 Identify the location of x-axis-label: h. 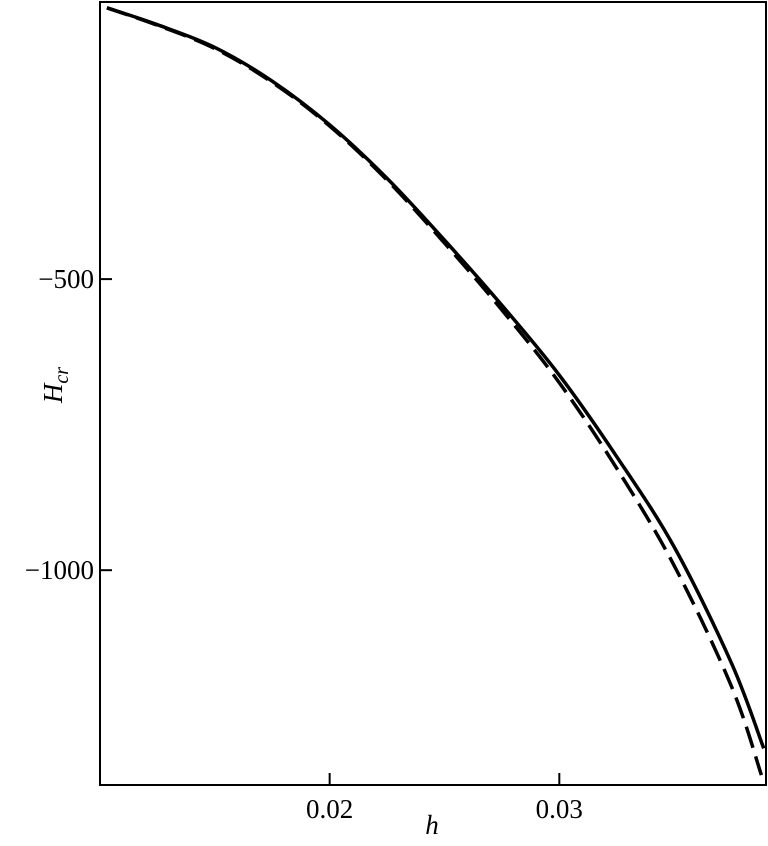
(432, 825).